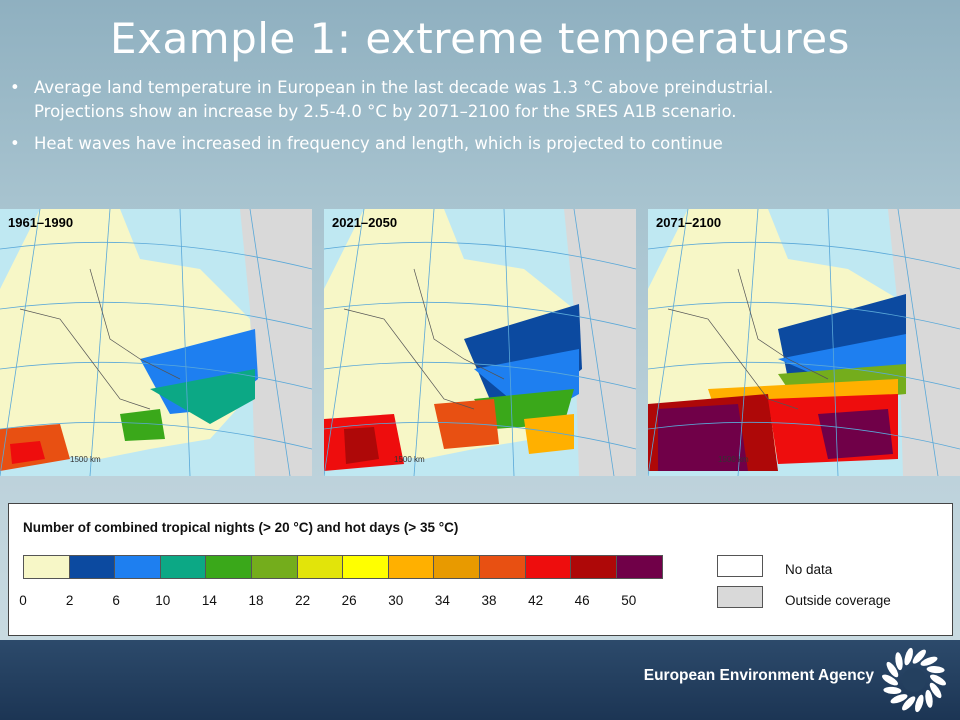 The image size is (960, 720). What do you see at coordinates (365, 222) in the screenshot?
I see `map-period-label: 2021–2050` at bounding box center [365, 222].